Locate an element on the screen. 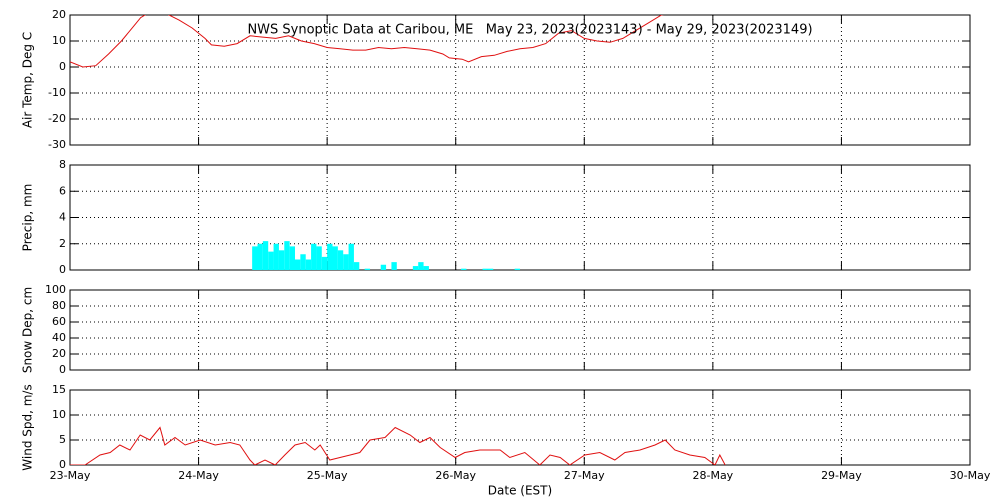 The image size is (1000, 500). y-axis-label: Wind Spd, m/s is located at coordinates (28, 427).